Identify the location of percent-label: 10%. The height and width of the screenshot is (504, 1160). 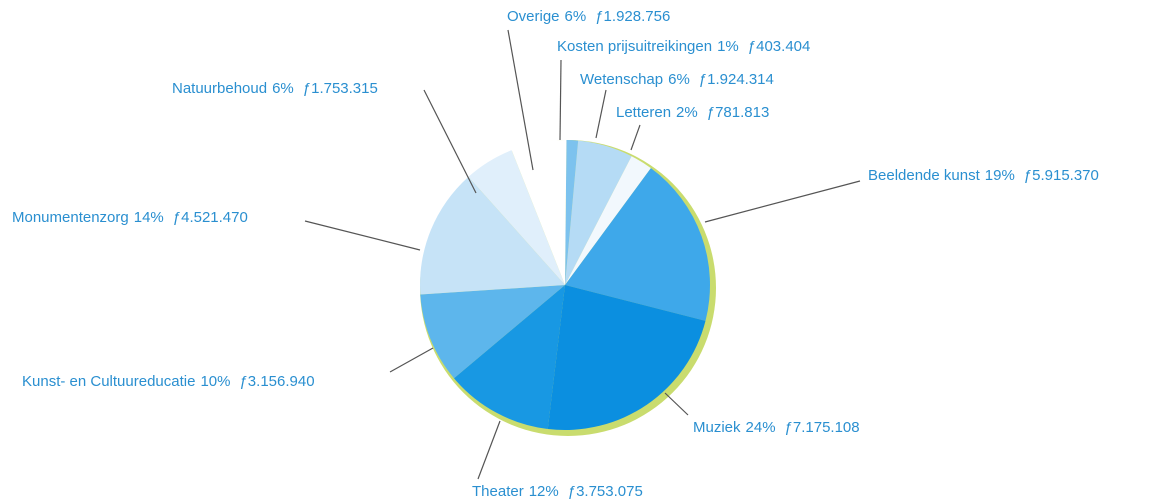
(215, 381).